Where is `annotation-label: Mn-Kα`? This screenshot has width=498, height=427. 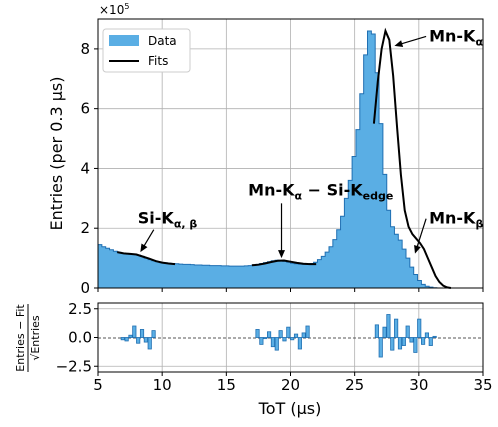
annotation-label: Mn-Kα is located at coordinates (456, 37).